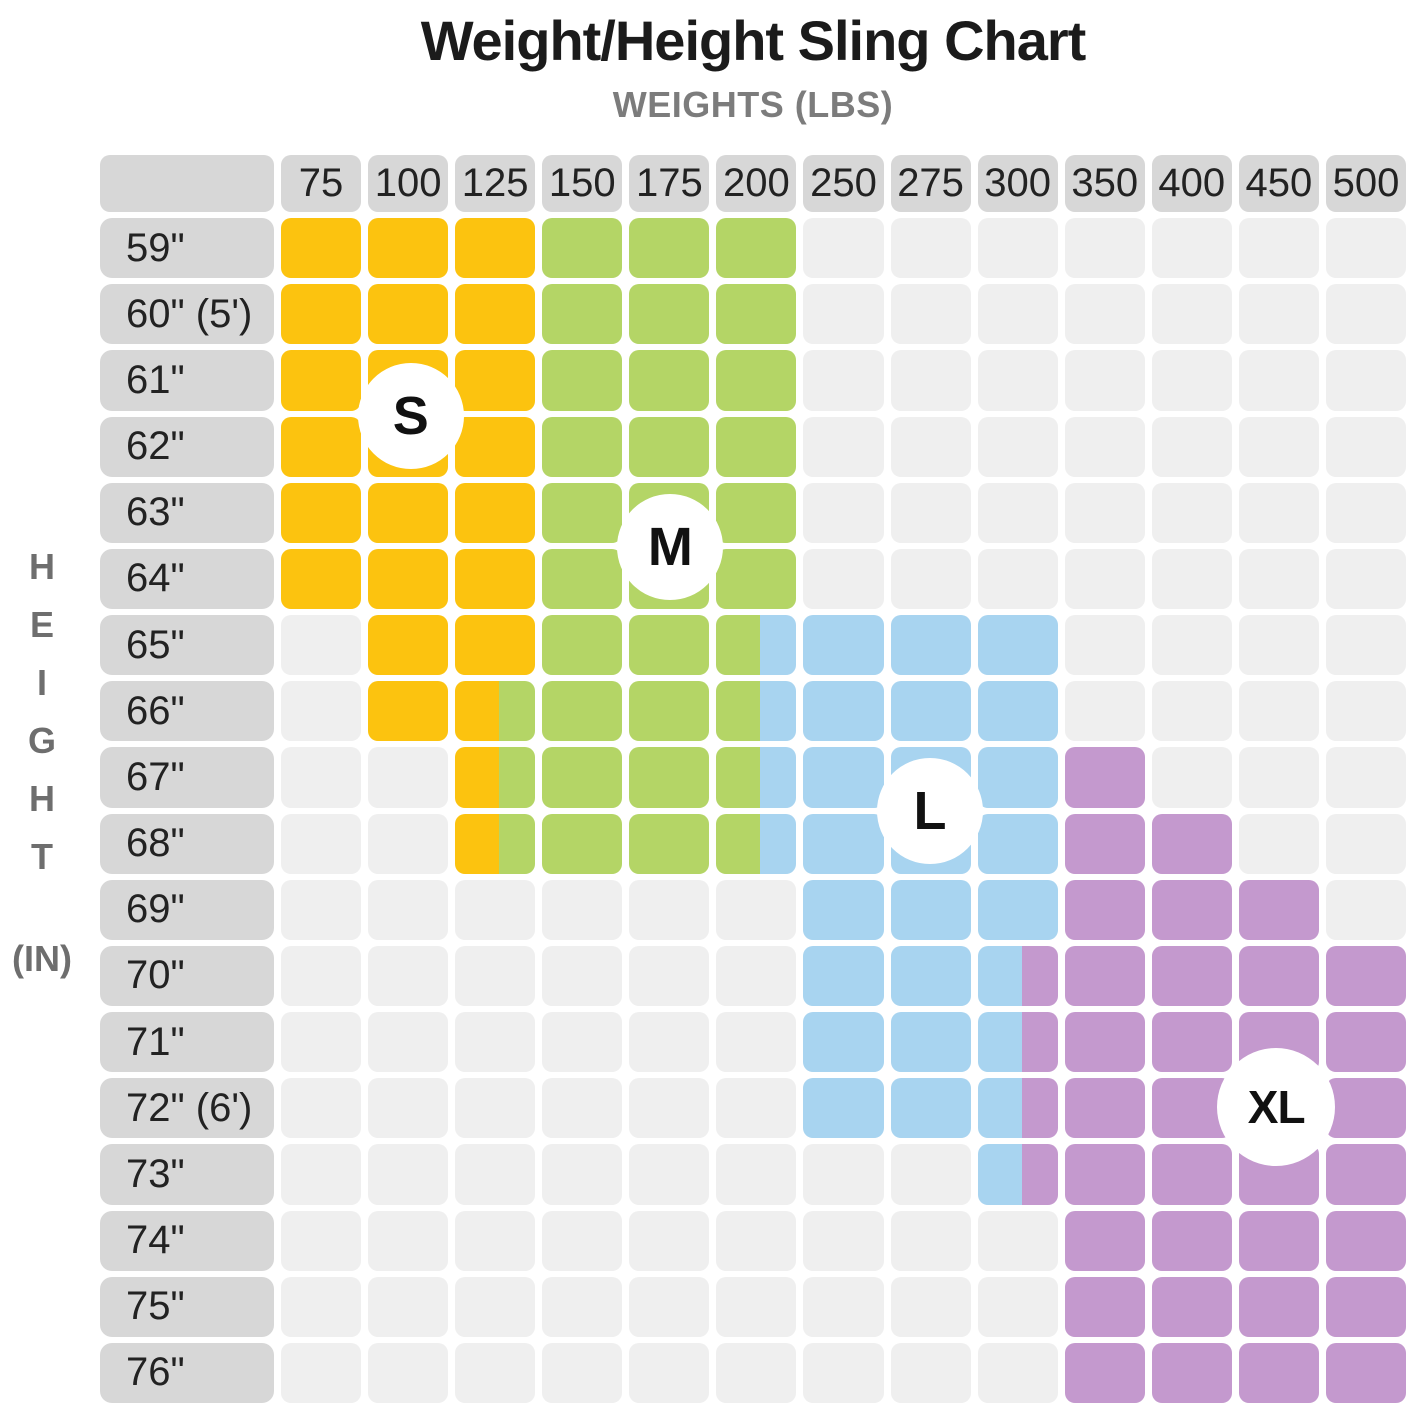 The image size is (1412, 1412). Describe the element at coordinates (408, 183) in the screenshot. I see `col-header-100: 100` at that location.